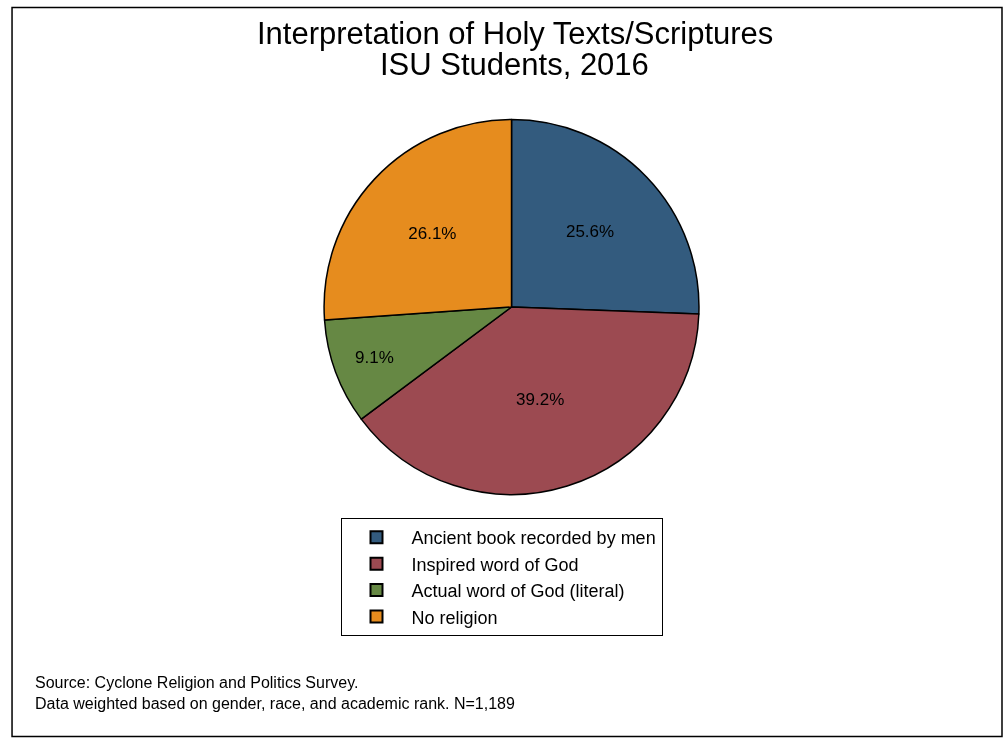 The image size is (1003, 738). I want to click on source-note: Source: Cyclone Religion and Politics Survey., so click(197, 682).